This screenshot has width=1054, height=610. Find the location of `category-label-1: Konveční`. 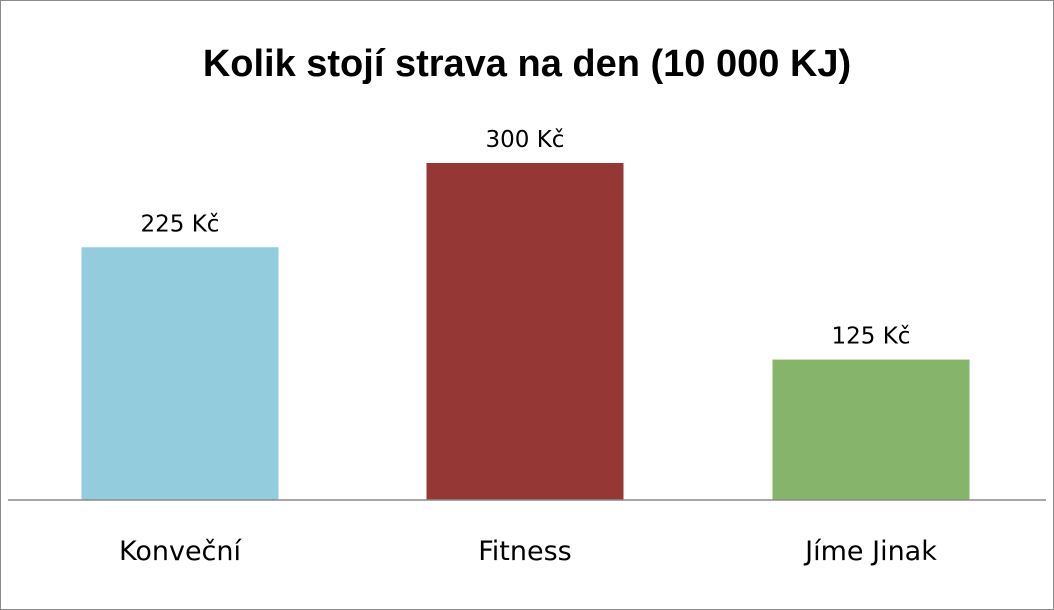

category-label-1: Konveční is located at coordinates (181, 551).